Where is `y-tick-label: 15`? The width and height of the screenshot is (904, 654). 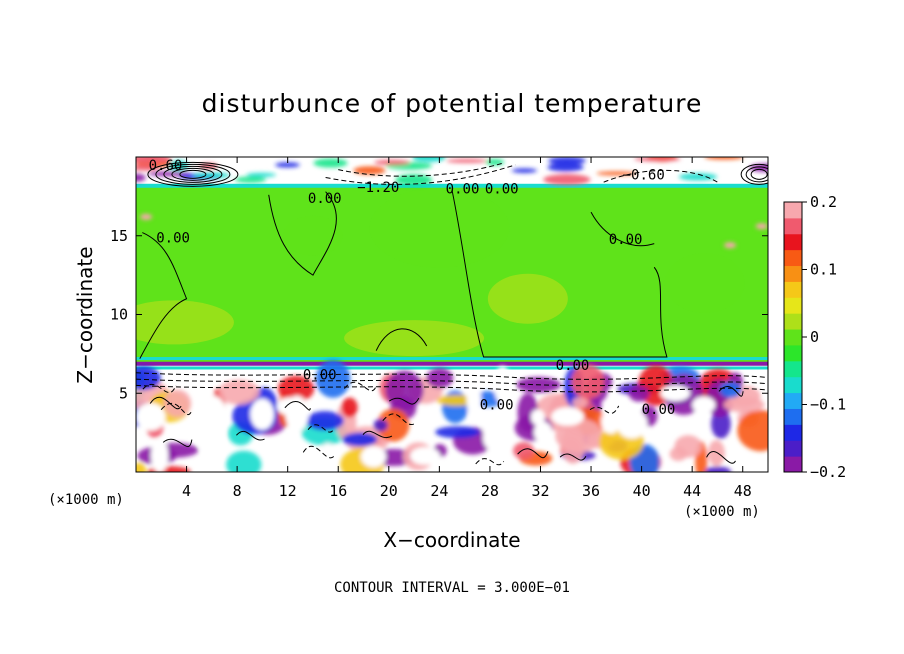
y-tick-label: 15 is located at coordinates (119, 236).